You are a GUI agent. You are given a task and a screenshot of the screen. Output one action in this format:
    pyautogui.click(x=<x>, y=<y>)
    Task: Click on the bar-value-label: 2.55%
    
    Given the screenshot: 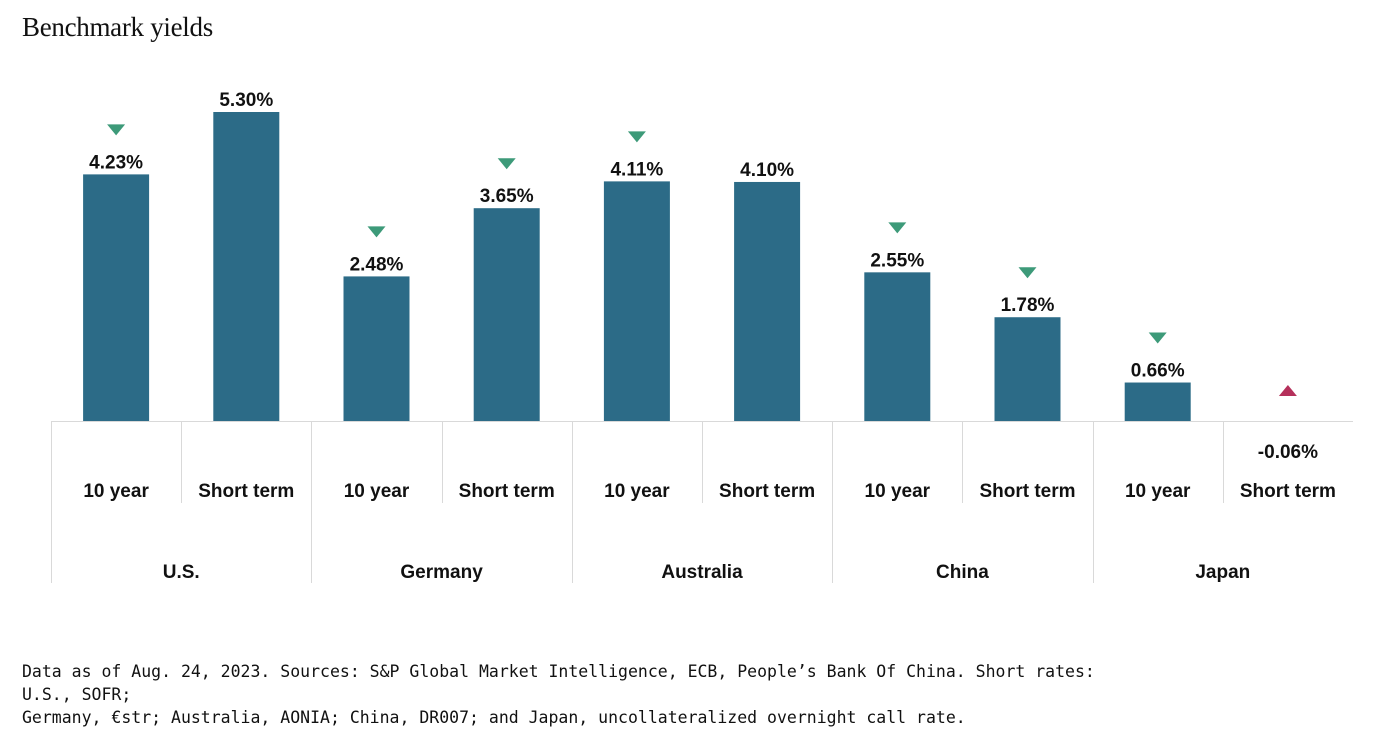 What is the action you would take?
    pyautogui.click(x=897, y=260)
    